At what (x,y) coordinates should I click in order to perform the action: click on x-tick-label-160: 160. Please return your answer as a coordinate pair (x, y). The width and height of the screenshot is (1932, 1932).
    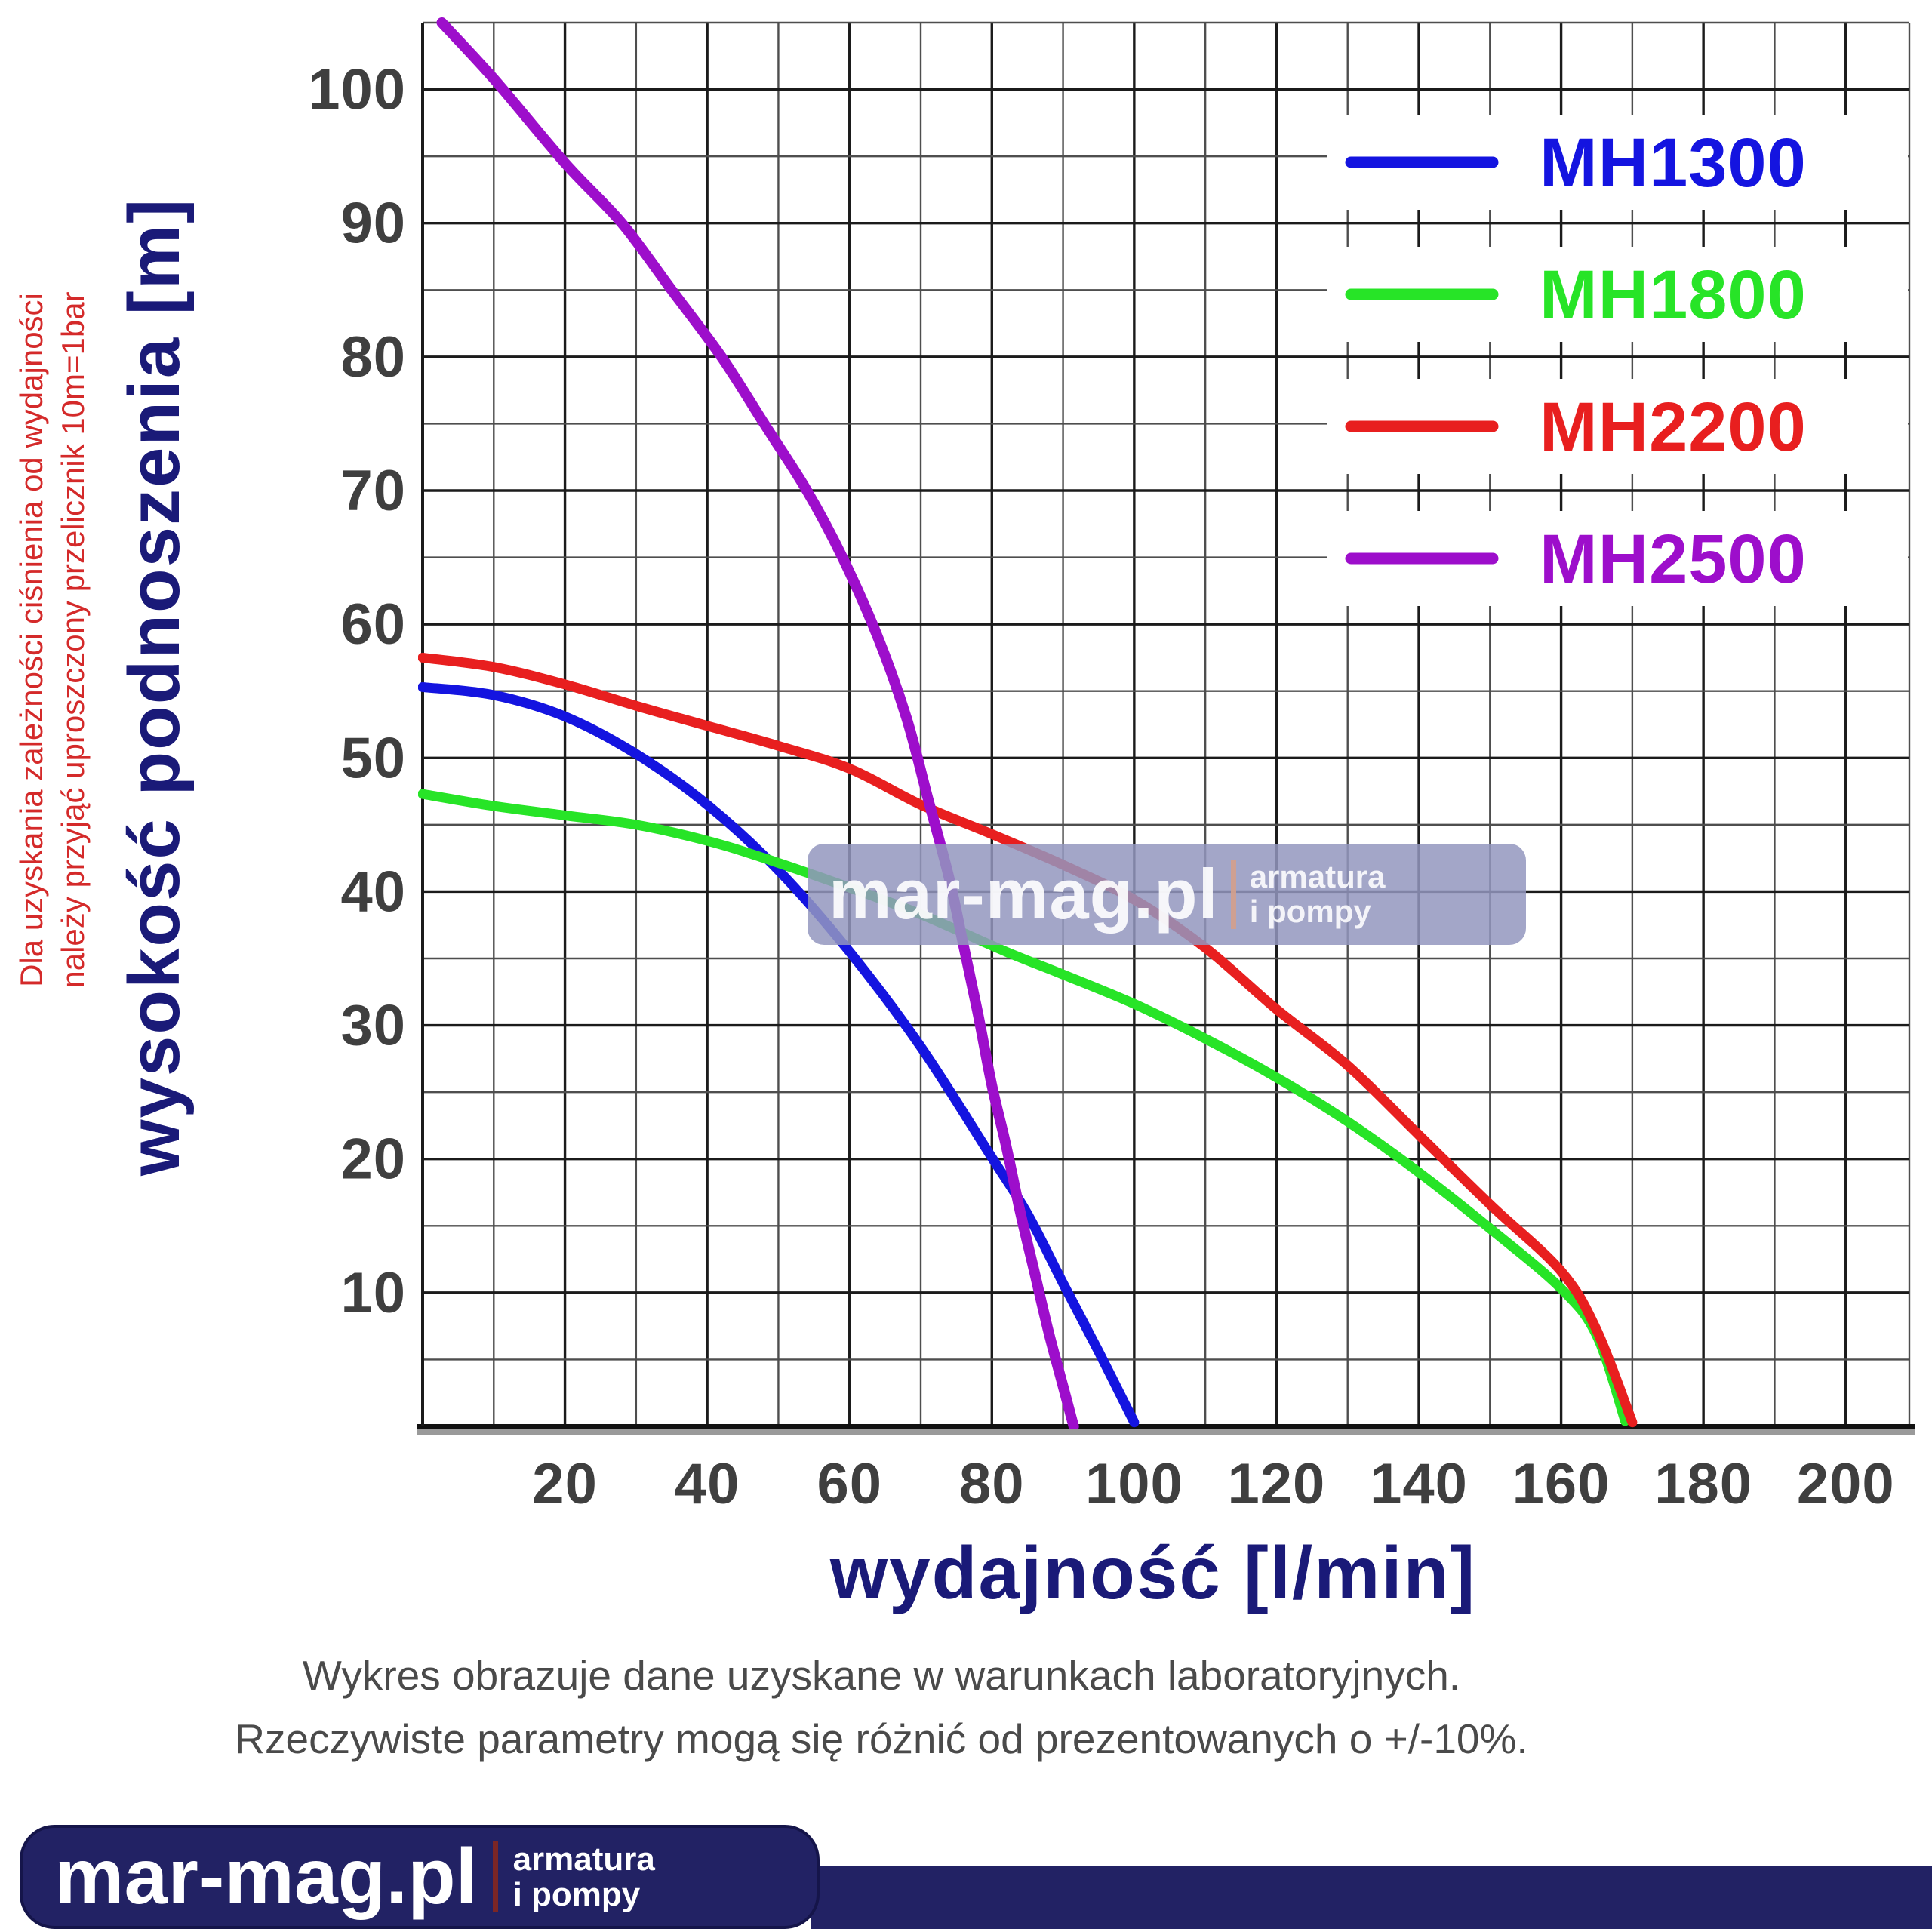
    Looking at the image, I should click on (1561, 1484).